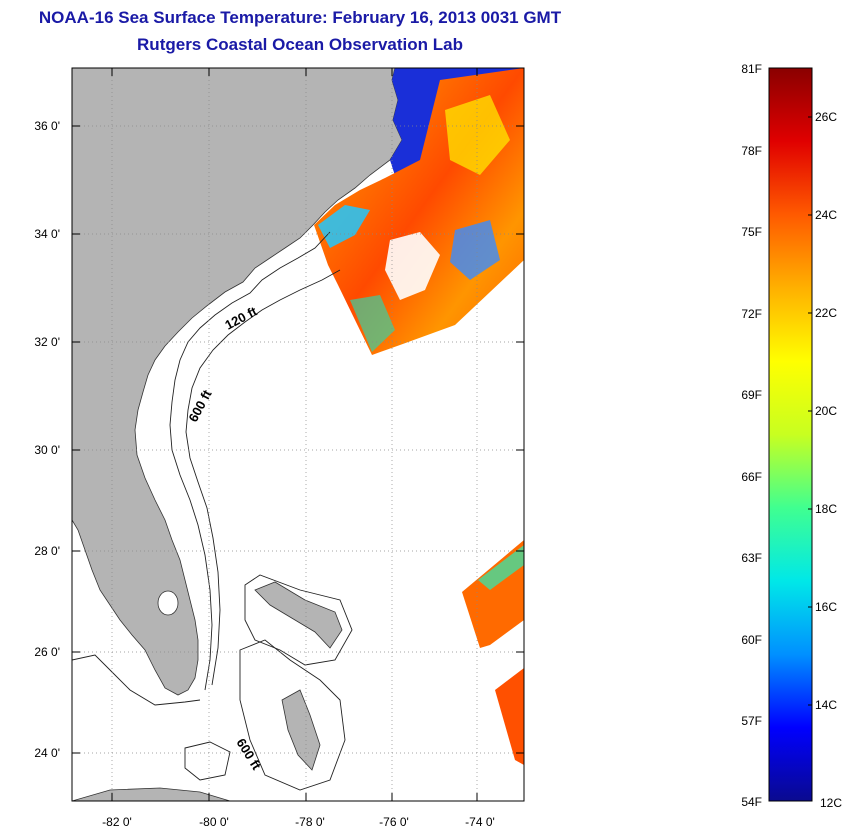 The height and width of the screenshot is (832, 849). What do you see at coordinates (751, 314) in the screenshot?
I see `colorbar-label-f: 72F` at bounding box center [751, 314].